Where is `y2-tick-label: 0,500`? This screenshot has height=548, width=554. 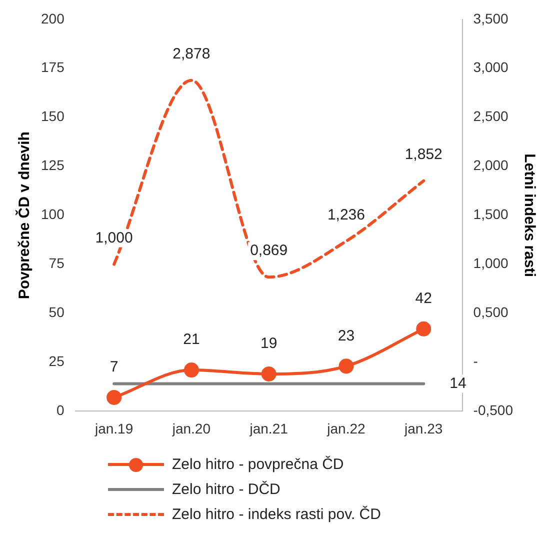
y2-tick-label: 0,500 is located at coordinates (491, 312).